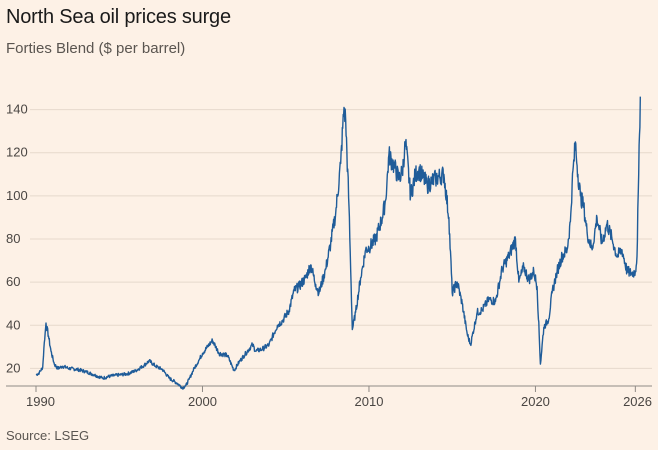 The image size is (658, 450). I want to click on x-axis-ticks: 1990 2000 2010 2020 2026, so click(339, 397).